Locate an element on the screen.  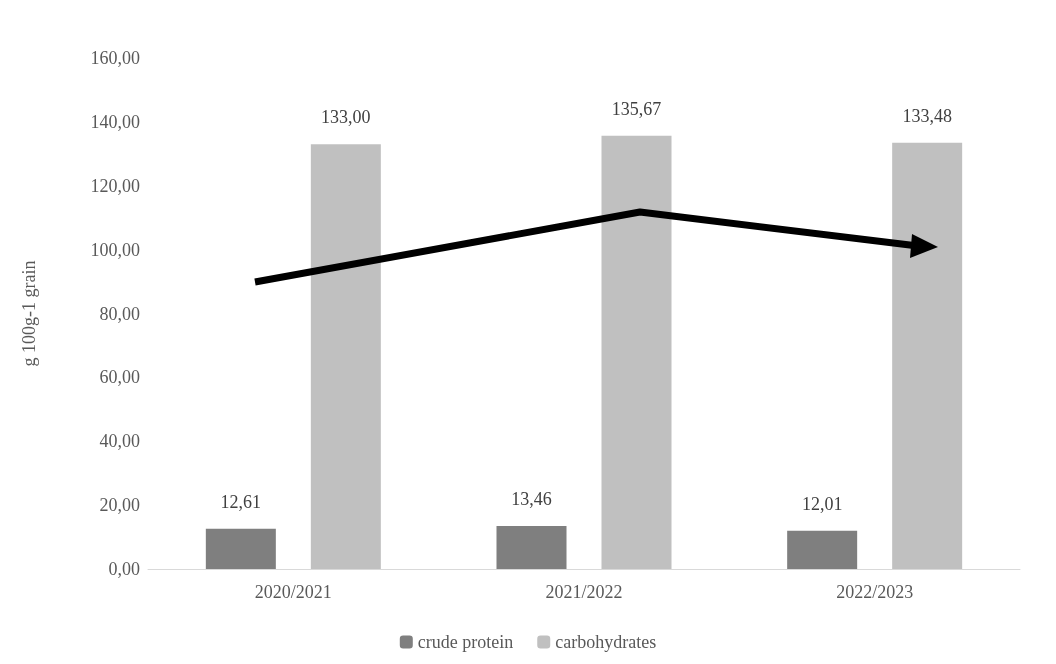
data-label: 133,00 is located at coordinates (346, 117).